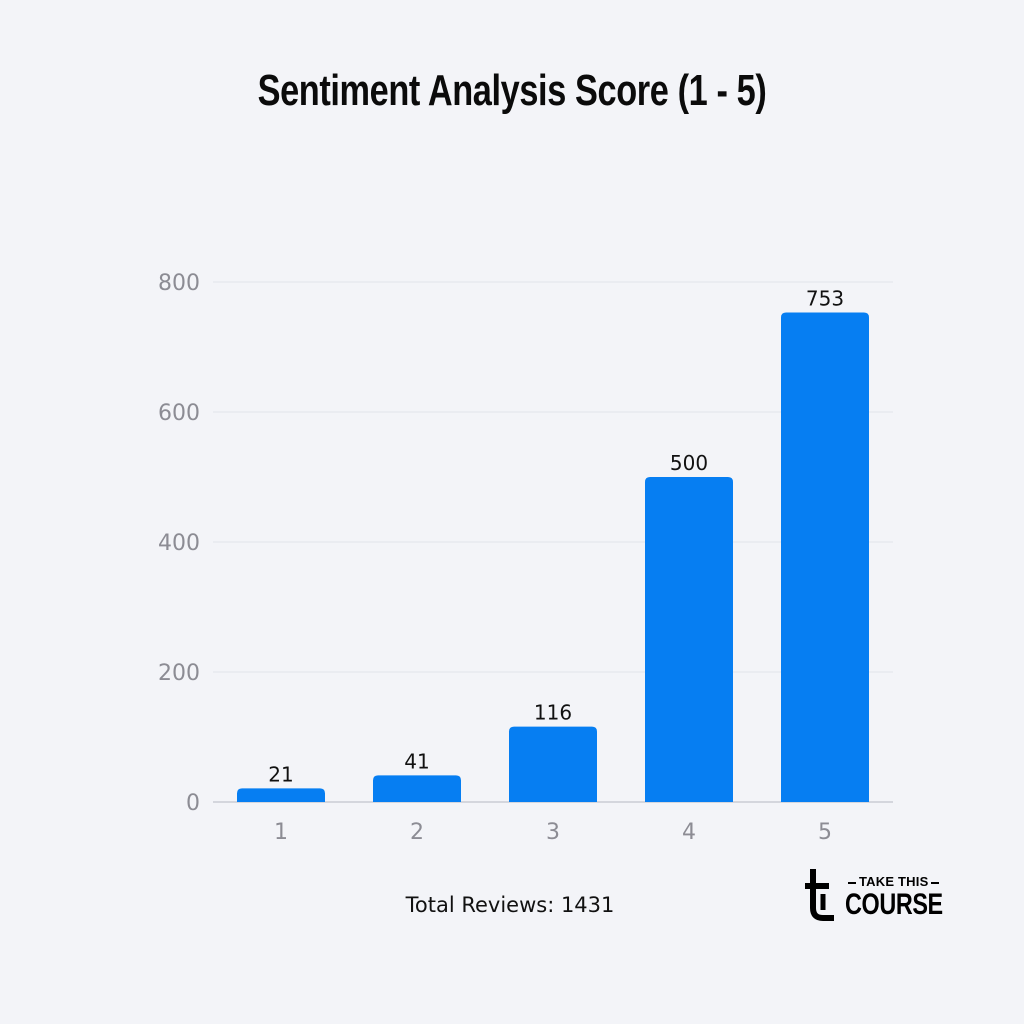 The image size is (1024, 1024). What do you see at coordinates (417, 832) in the screenshot?
I see `x-tick-label: 2` at bounding box center [417, 832].